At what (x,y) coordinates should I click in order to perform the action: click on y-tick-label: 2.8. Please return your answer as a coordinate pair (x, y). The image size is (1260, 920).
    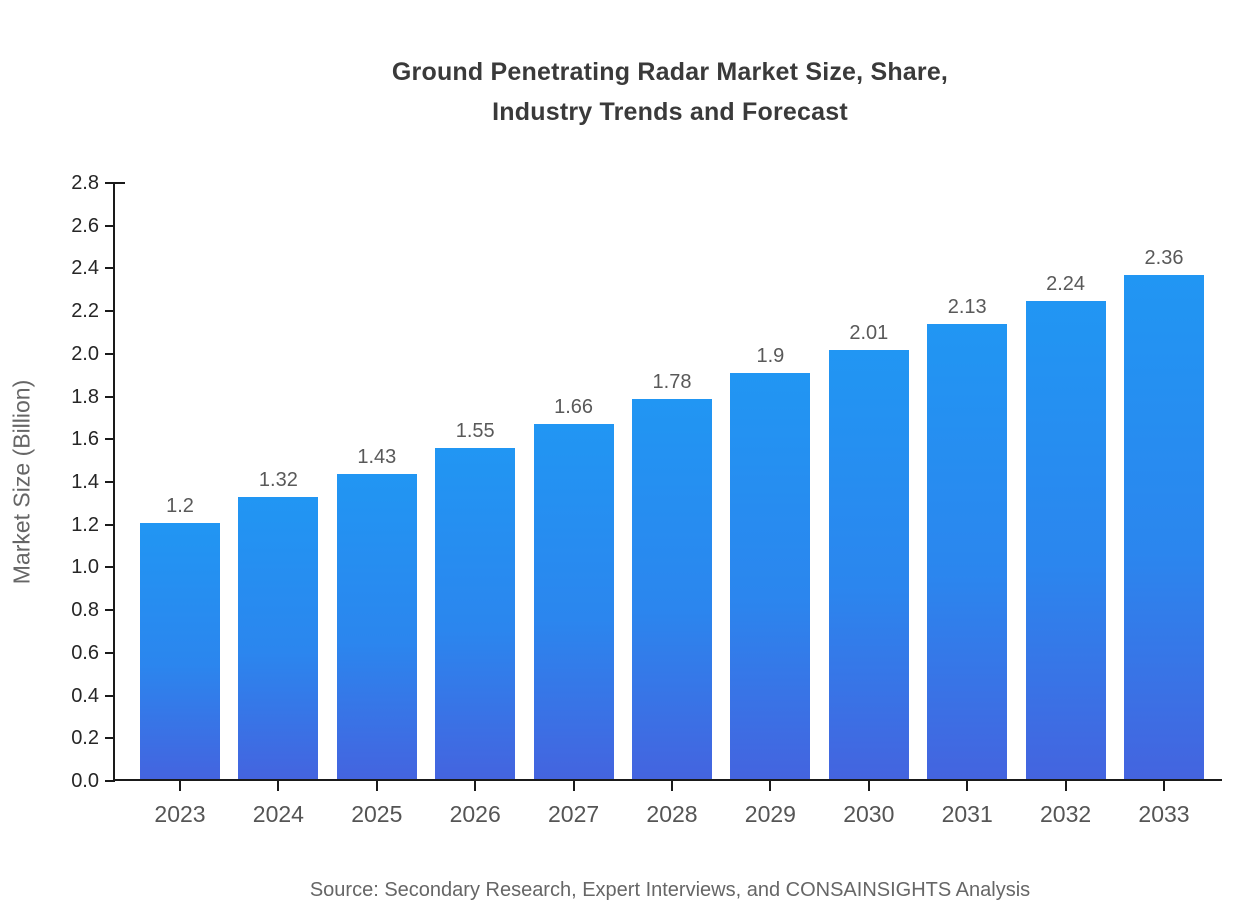
    Looking at the image, I should click on (85, 183).